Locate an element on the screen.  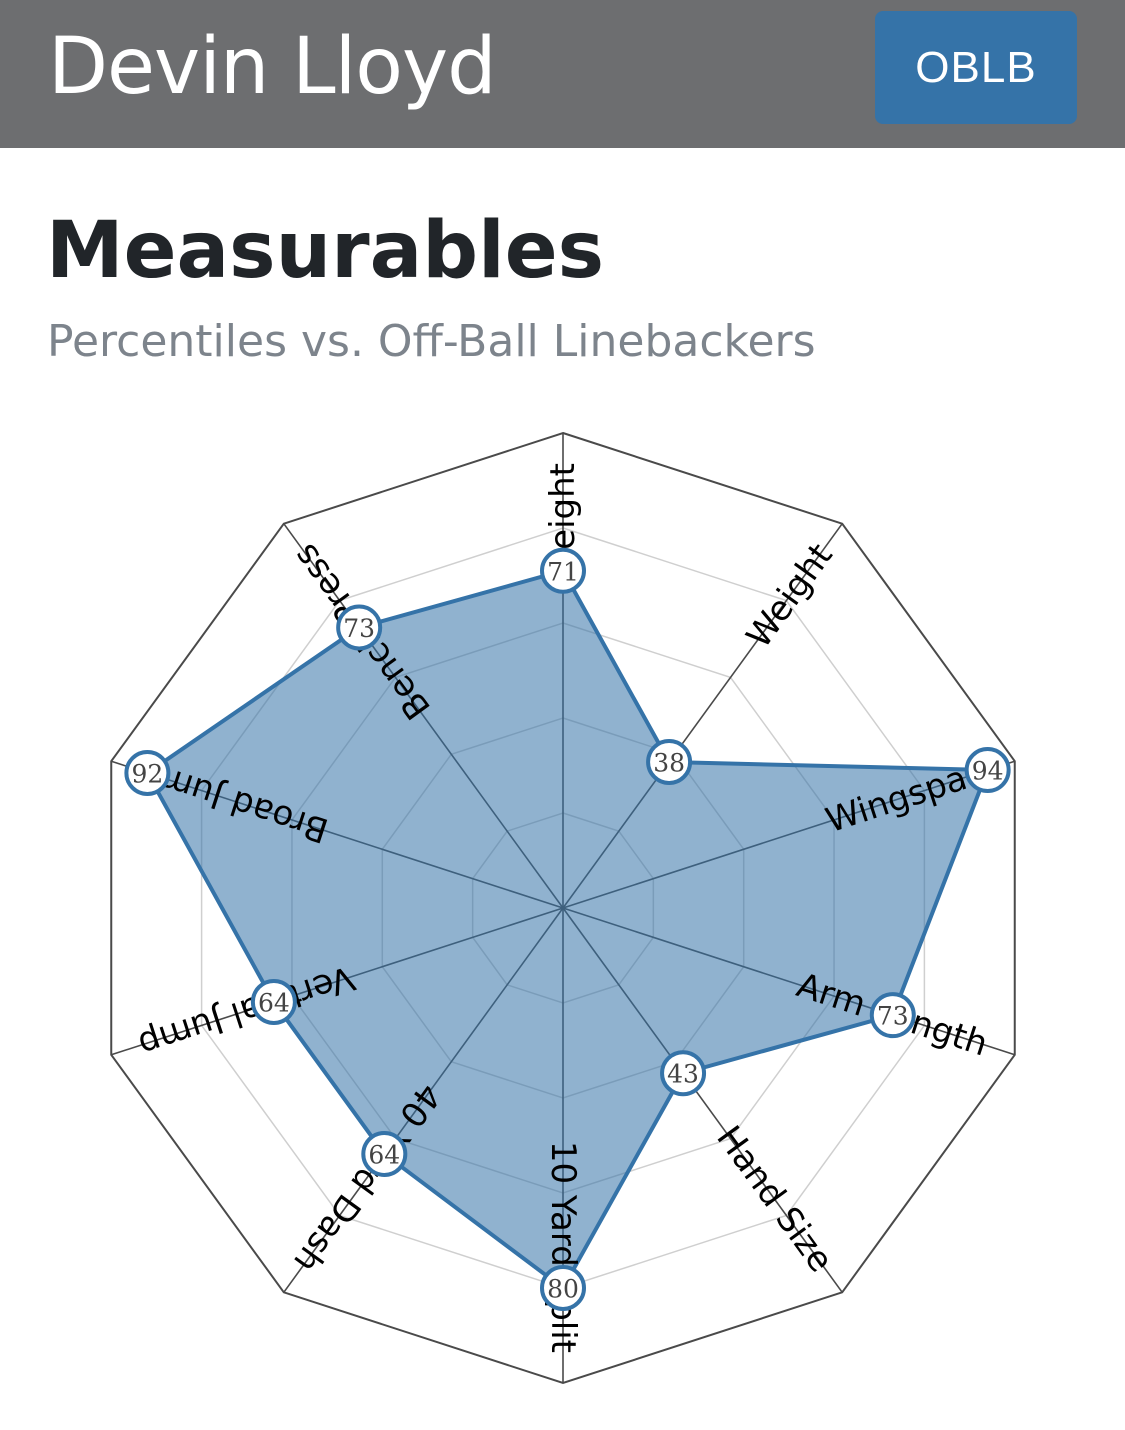
radar-point-label: 94 is located at coordinates (988, 771).